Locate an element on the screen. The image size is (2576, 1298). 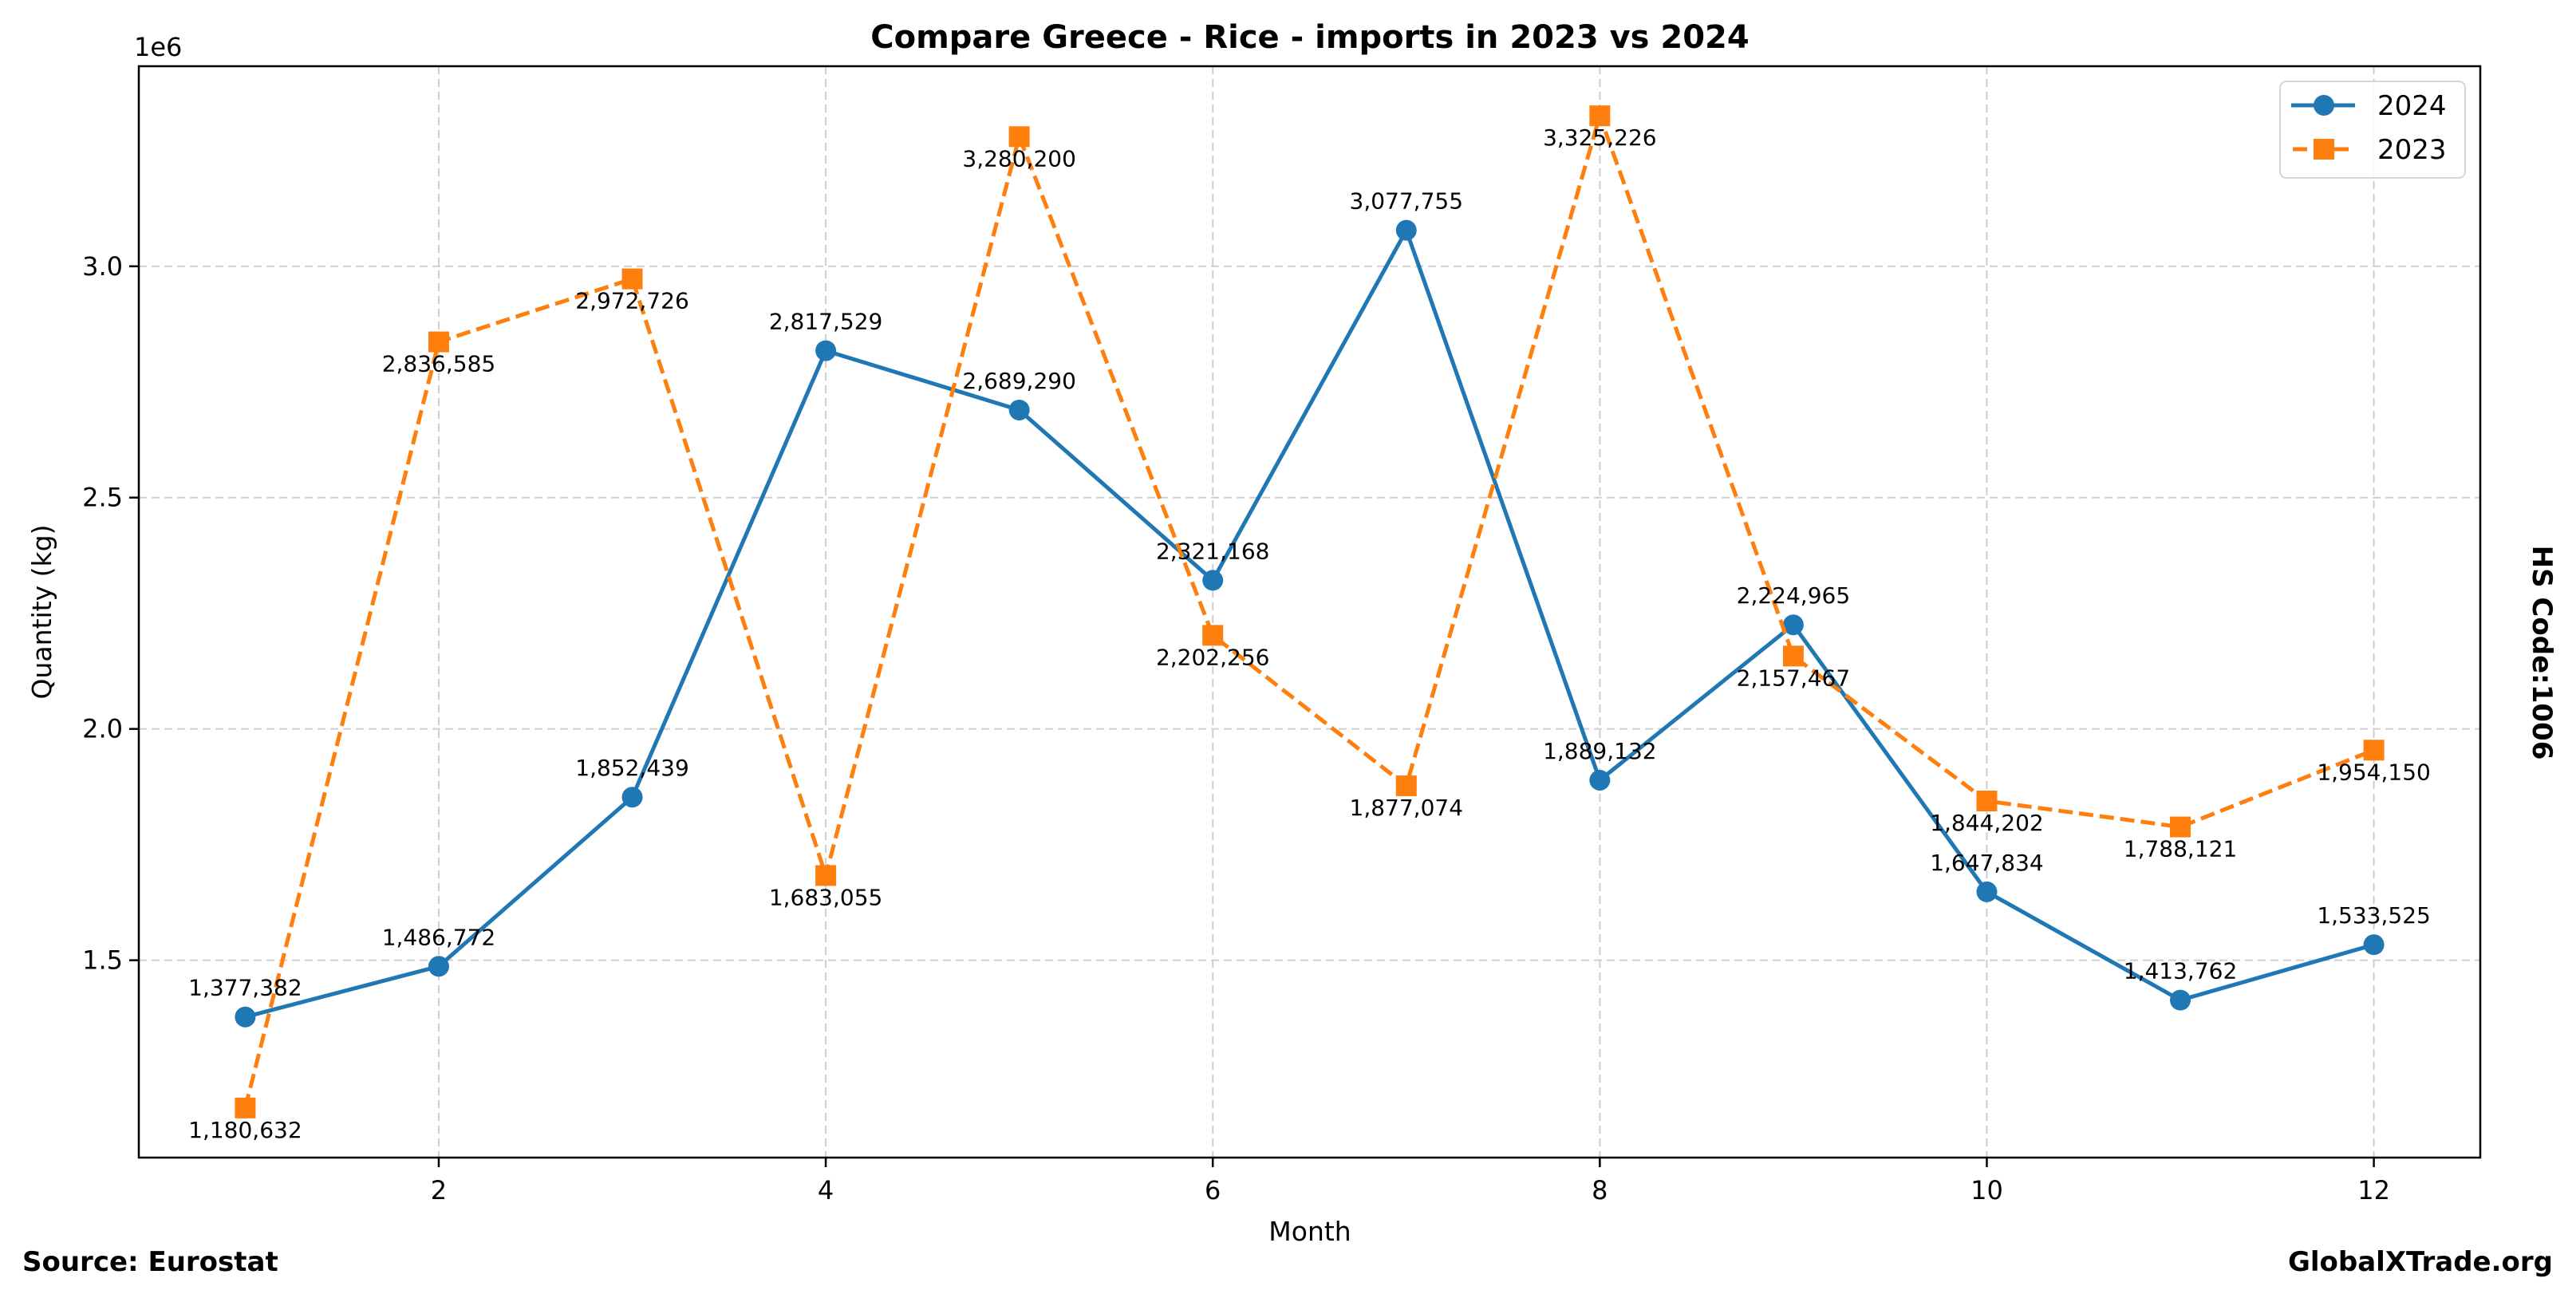
x-tick-label: 8 is located at coordinates (1600, 1190).